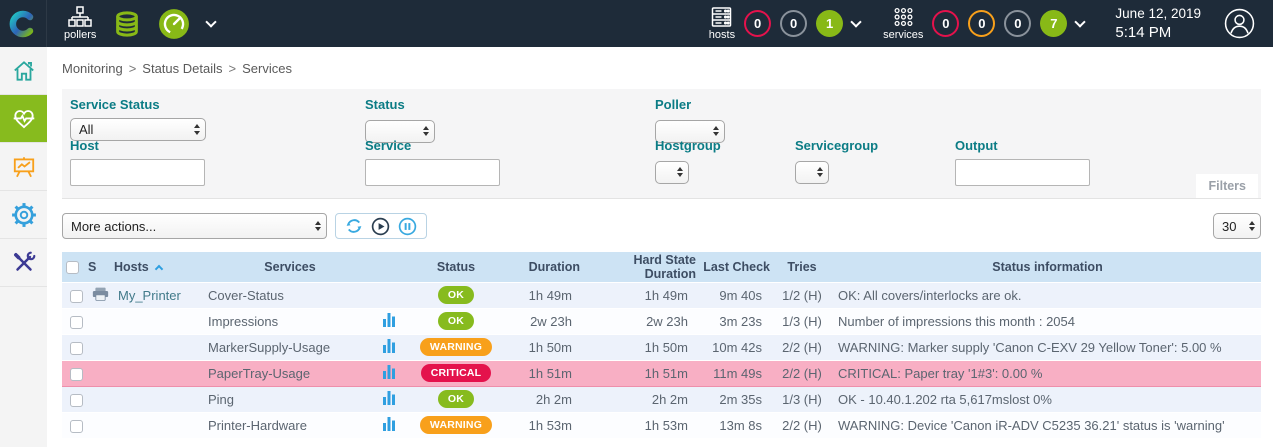  What do you see at coordinates (174, 24) in the screenshot?
I see `gauge-icon` at bounding box center [174, 24].